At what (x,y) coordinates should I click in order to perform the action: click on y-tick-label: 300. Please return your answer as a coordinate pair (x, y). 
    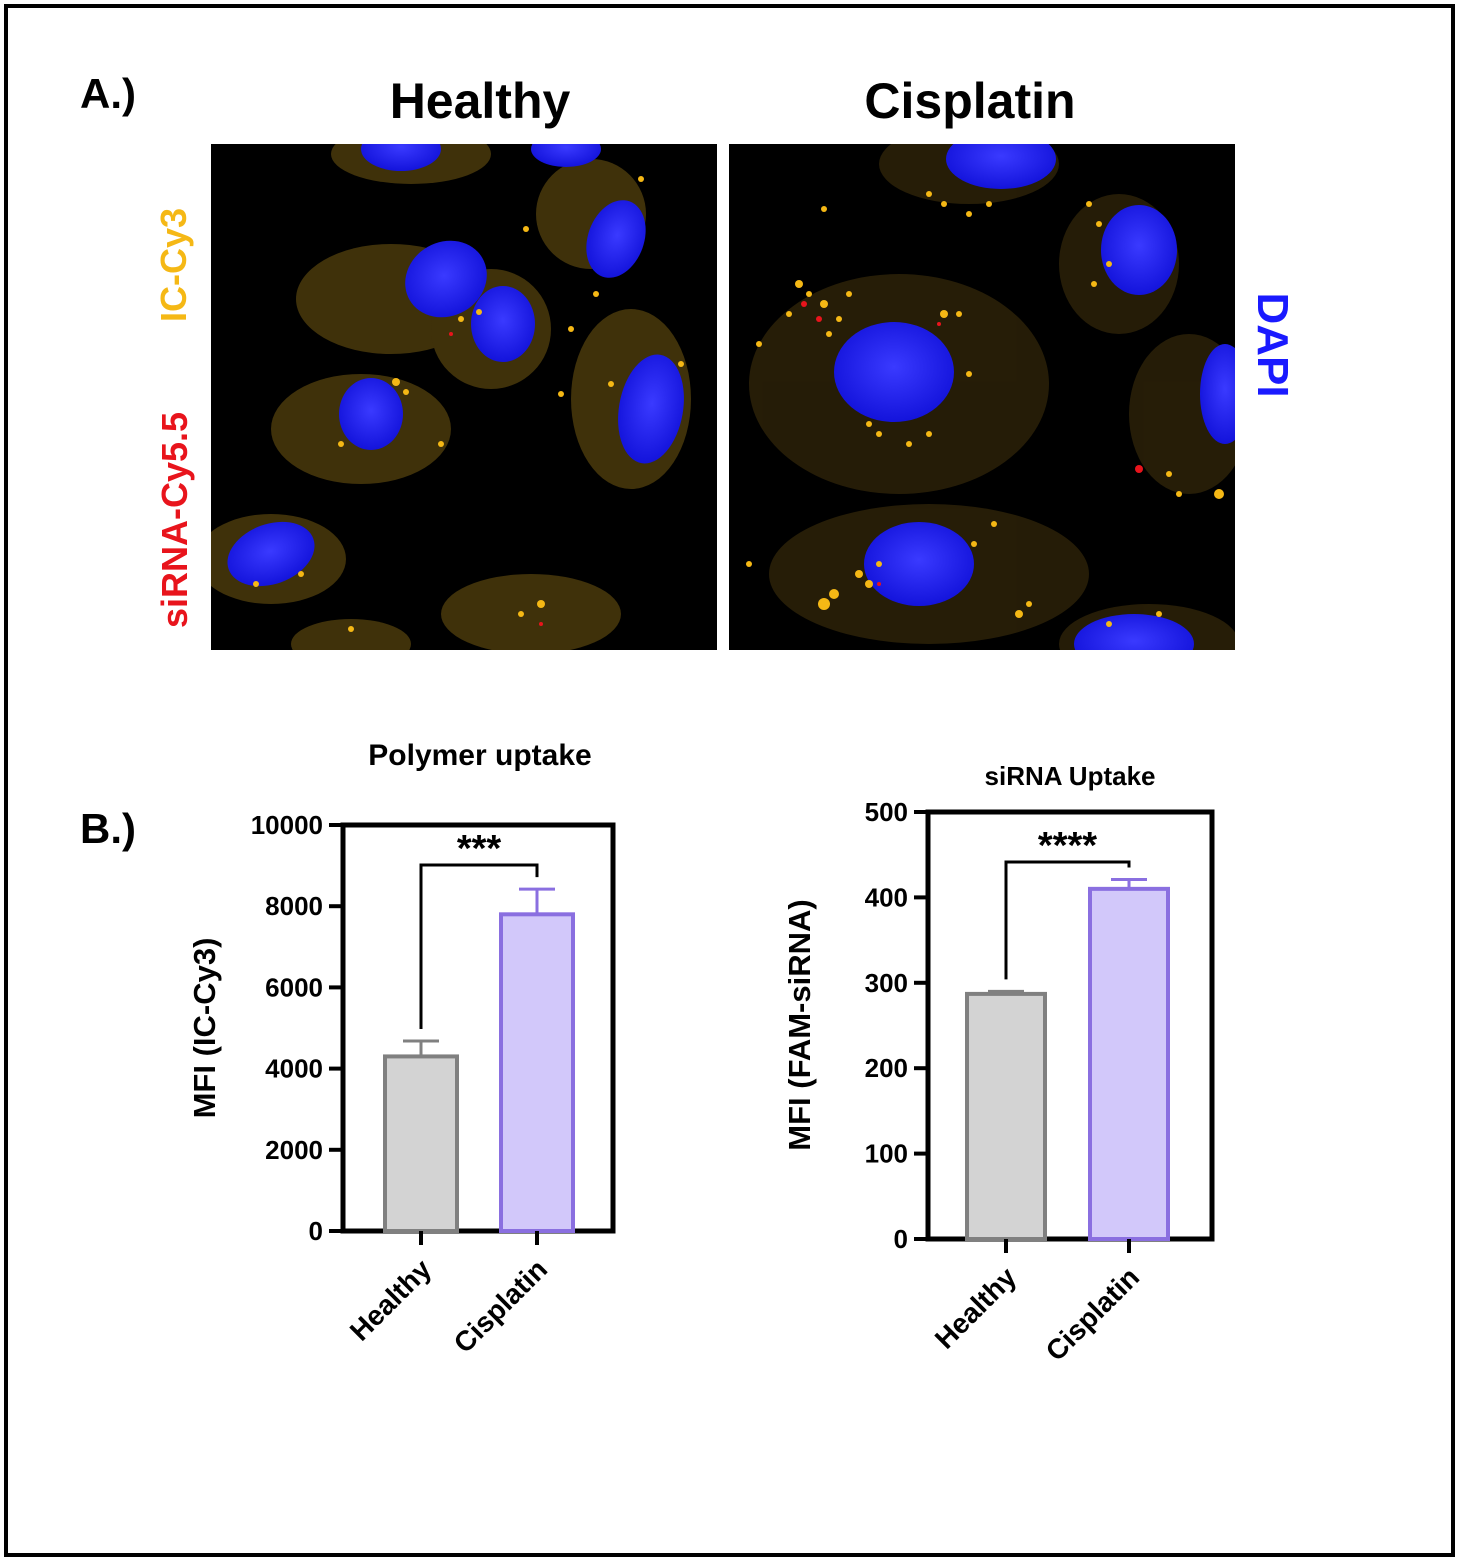
    Looking at the image, I should click on (886, 983).